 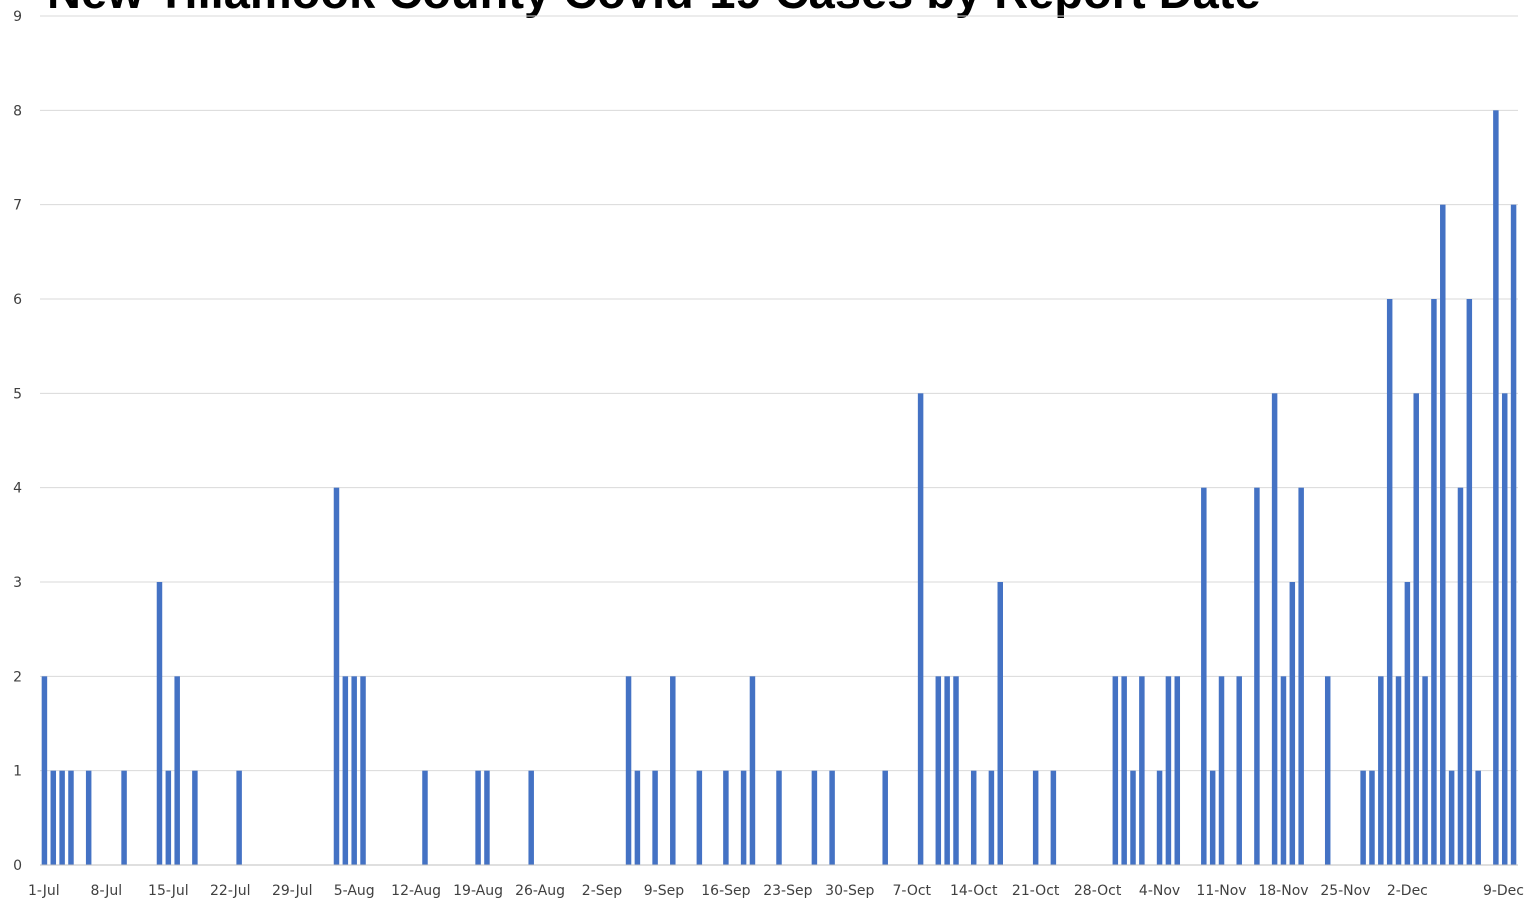 I want to click on x-tick-label: 19-Aug, so click(x=478, y=891).